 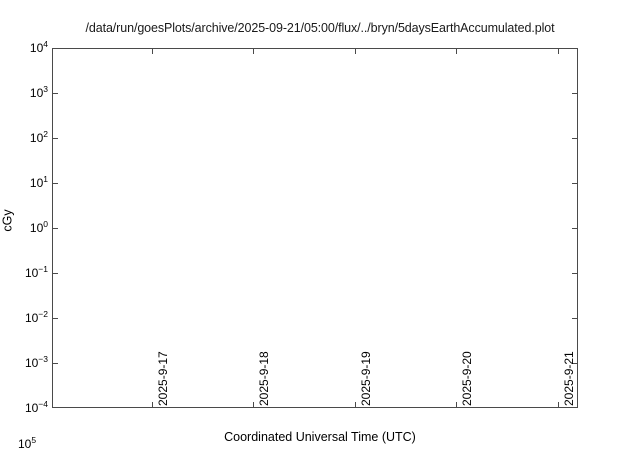 I want to click on y-tick-label: 101, so click(x=25, y=182).